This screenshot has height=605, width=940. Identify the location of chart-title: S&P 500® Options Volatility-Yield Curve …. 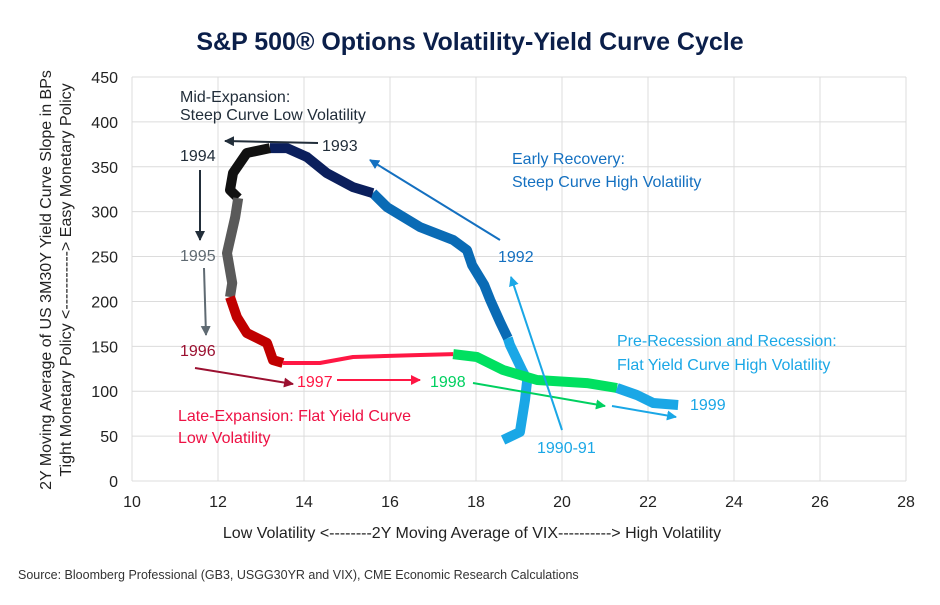
(469, 42).